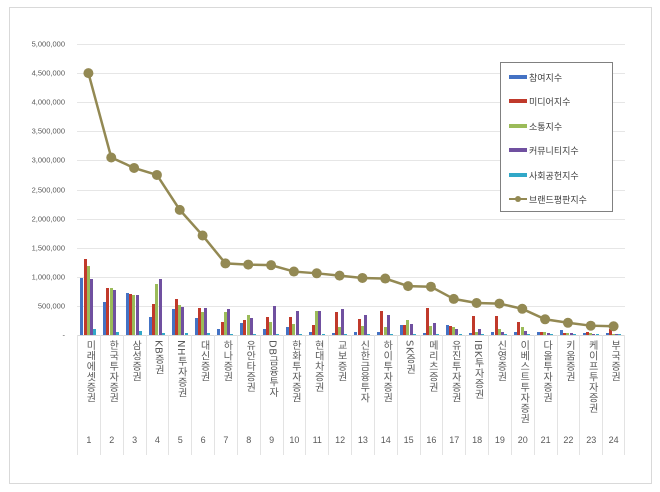  Describe the element at coordinates (455, 371) in the screenshot. I see `category-label: 유진투자증권` at that location.